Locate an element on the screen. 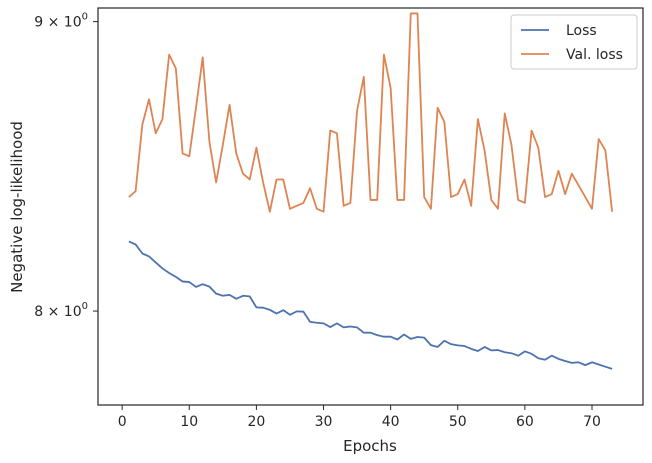 This screenshot has width=652, height=463. x-tick-label: 50 is located at coordinates (458, 422).